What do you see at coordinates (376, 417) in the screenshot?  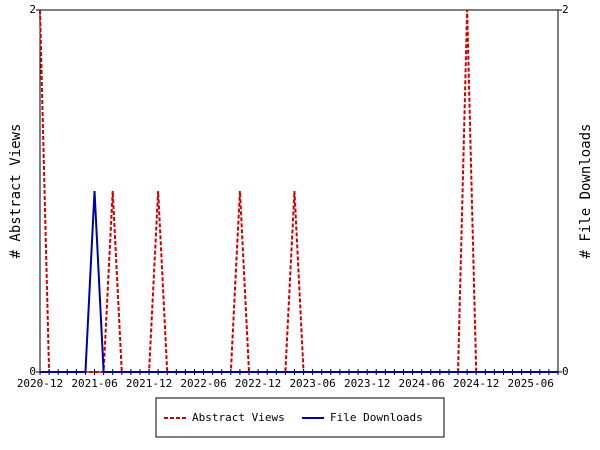 I see `legend-label: File Downloads` at bounding box center [376, 417].